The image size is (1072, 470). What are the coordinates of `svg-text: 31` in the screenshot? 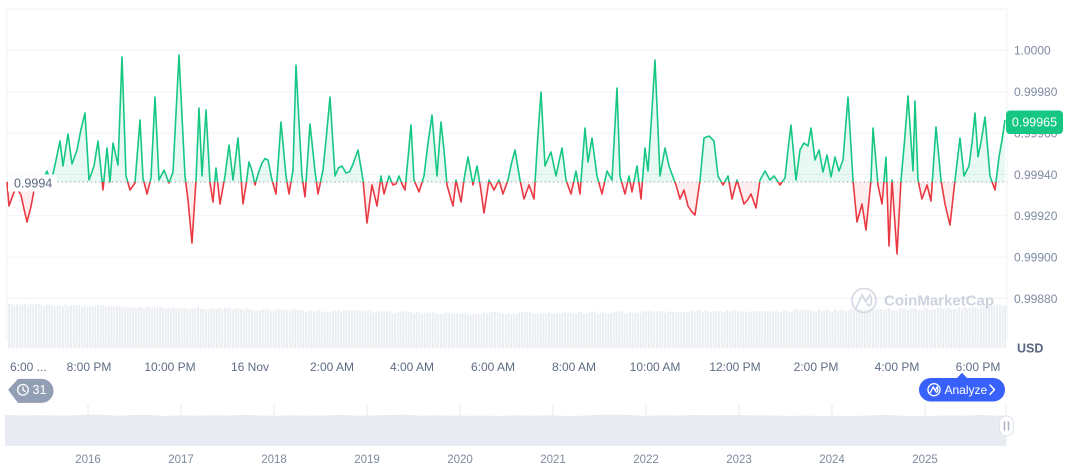 It's located at (40, 390).